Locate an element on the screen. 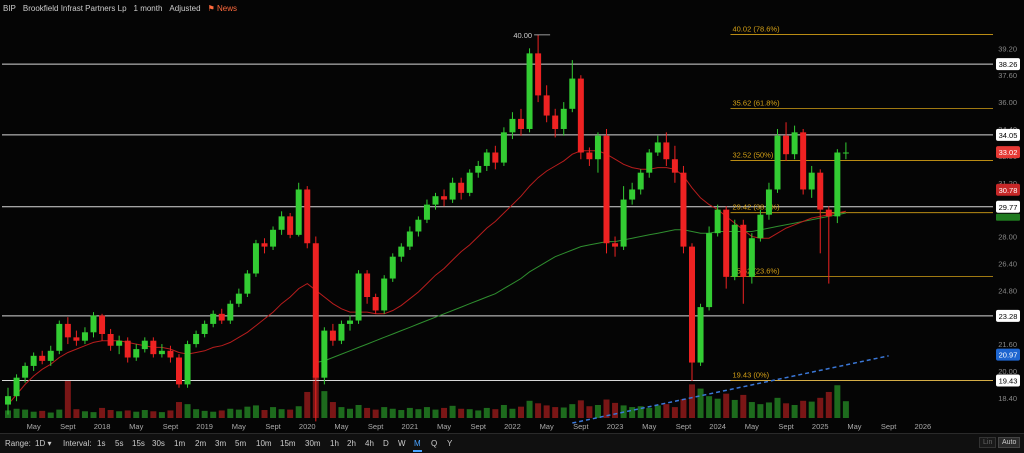  trend-line is located at coordinates (730, 389).